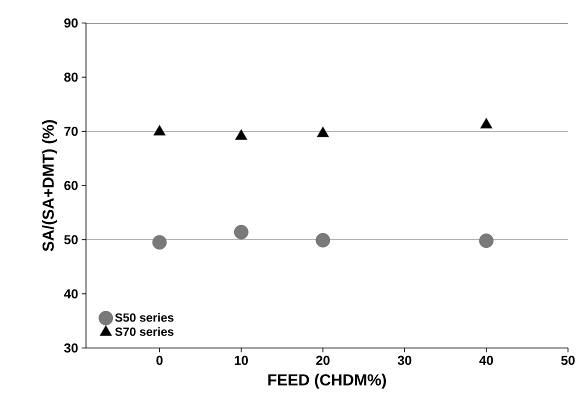 This screenshot has height=418, width=581. Describe the element at coordinates (486, 360) in the screenshot. I see `x-tick-label: 40` at that location.